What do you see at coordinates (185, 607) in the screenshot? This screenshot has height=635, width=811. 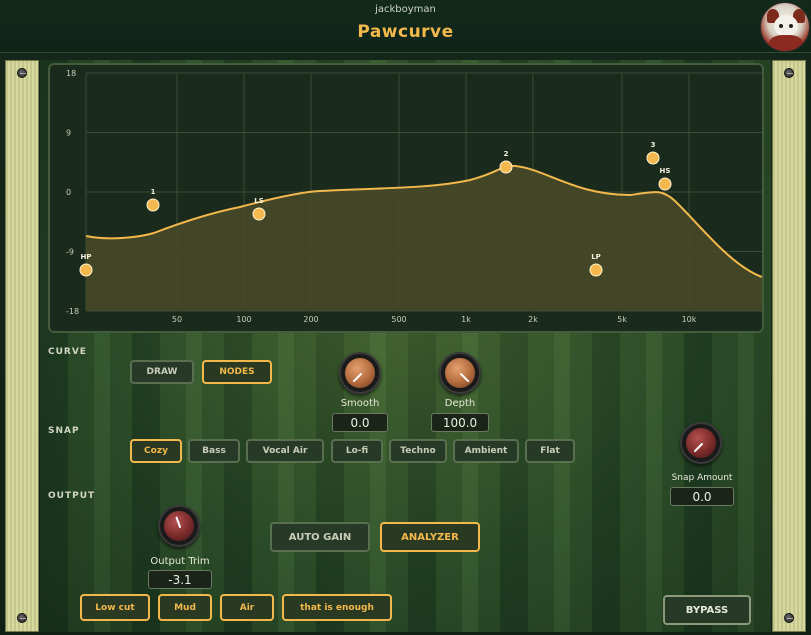 I see `mud-button: Mud` at bounding box center [185, 607].